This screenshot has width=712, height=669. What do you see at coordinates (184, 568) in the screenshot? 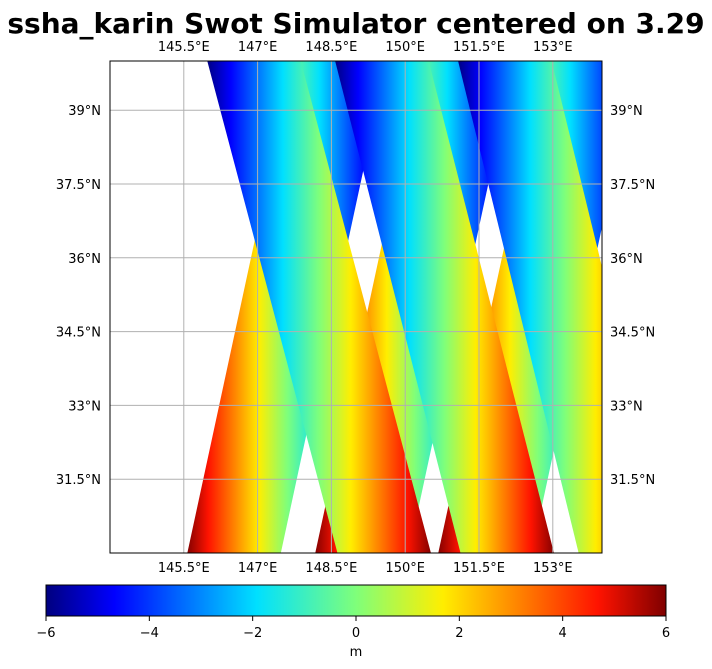
I see `x-tick-label-bottom: 145.5°E` at bounding box center [184, 568].